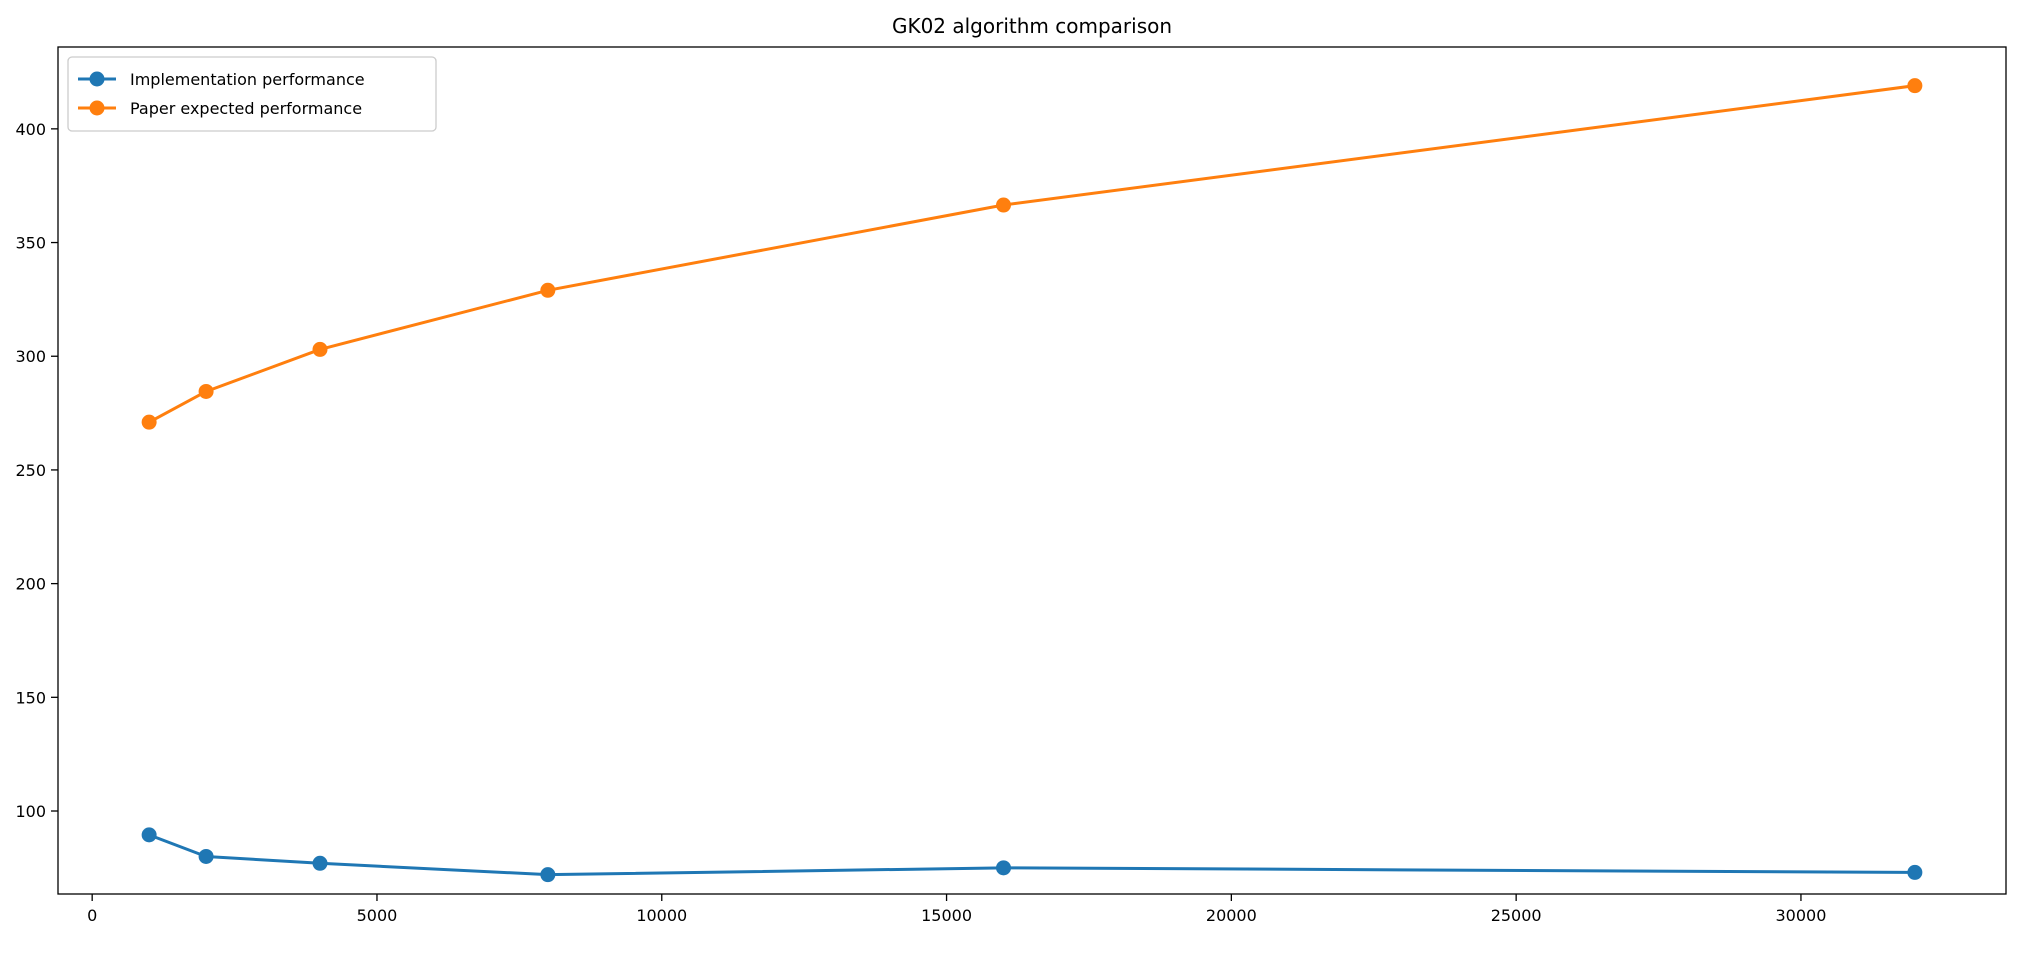 The height and width of the screenshot is (954, 2028). I want to click on legend-label: Implementation performance, so click(247, 79).